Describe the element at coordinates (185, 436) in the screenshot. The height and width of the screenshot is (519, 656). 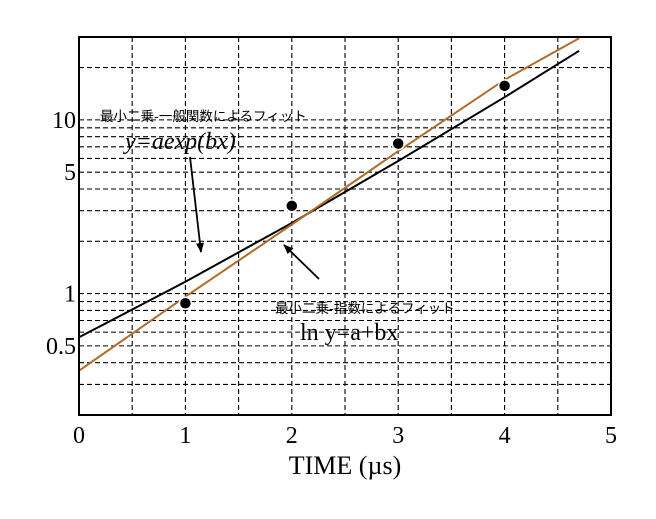
I see `x-tick-label: 1` at that location.